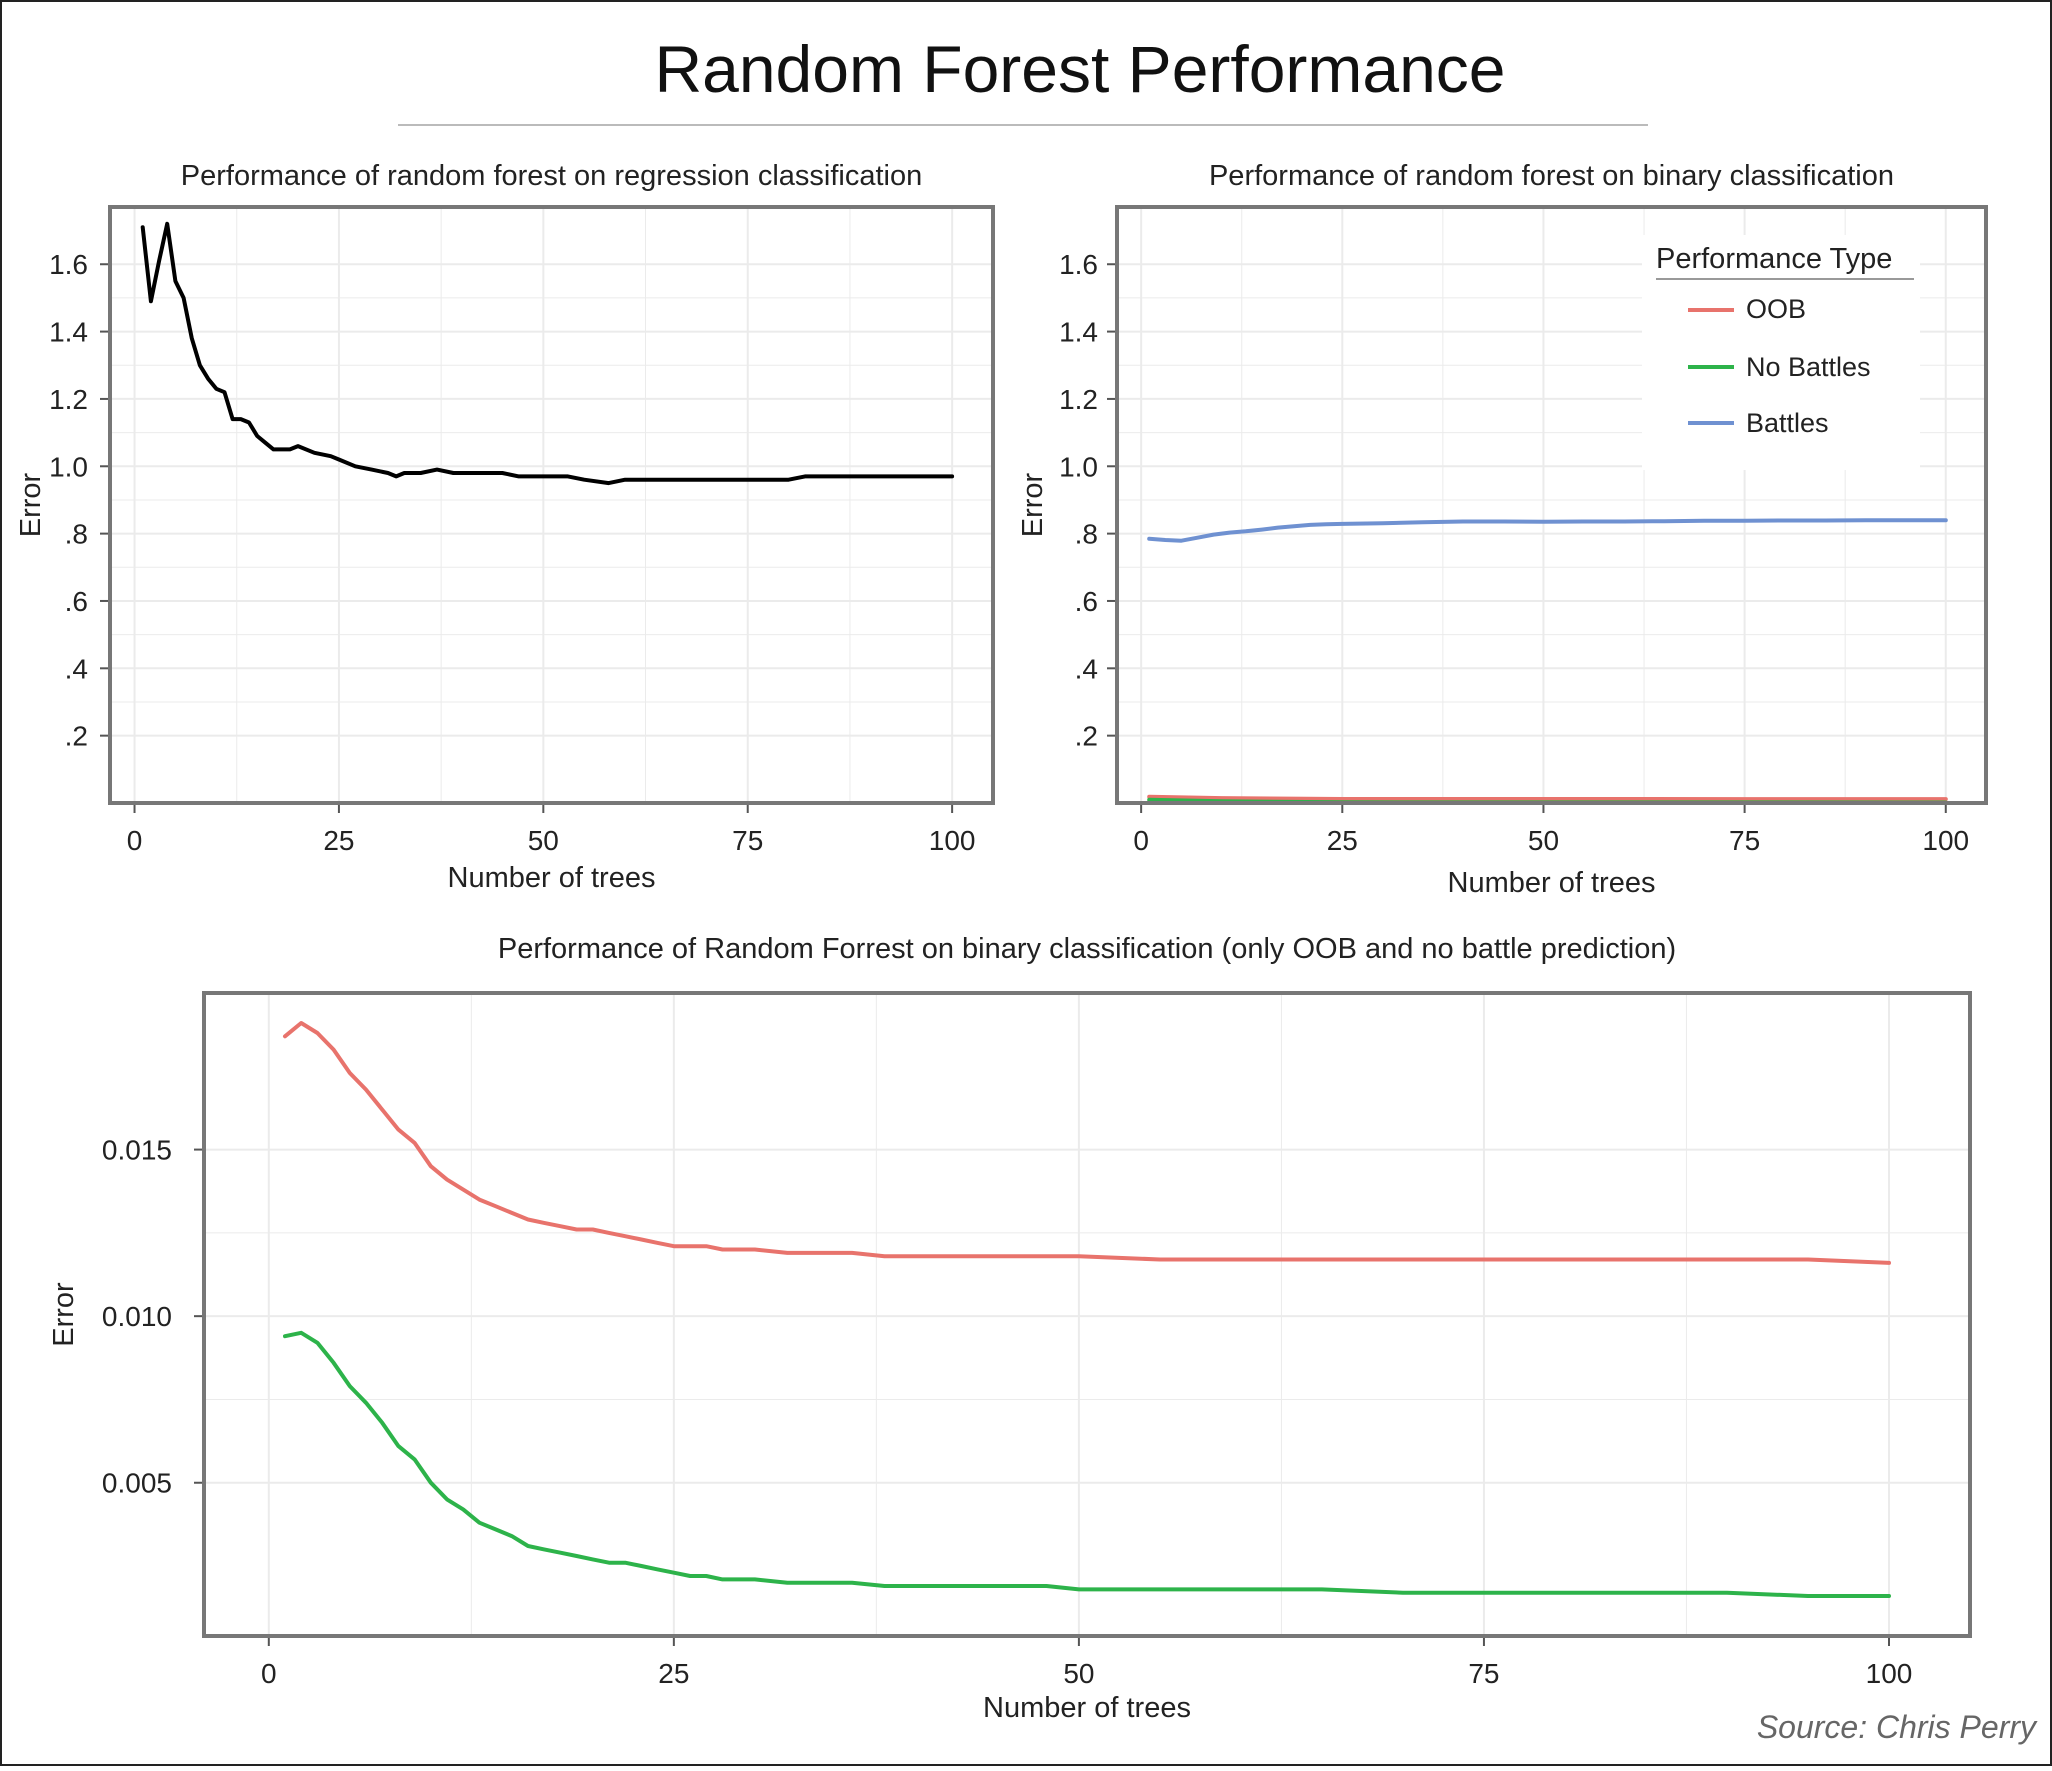  What do you see at coordinates (1774, 259) in the screenshot?
I see `legend-title: Performance Type` at bounding box center [1774, 259].